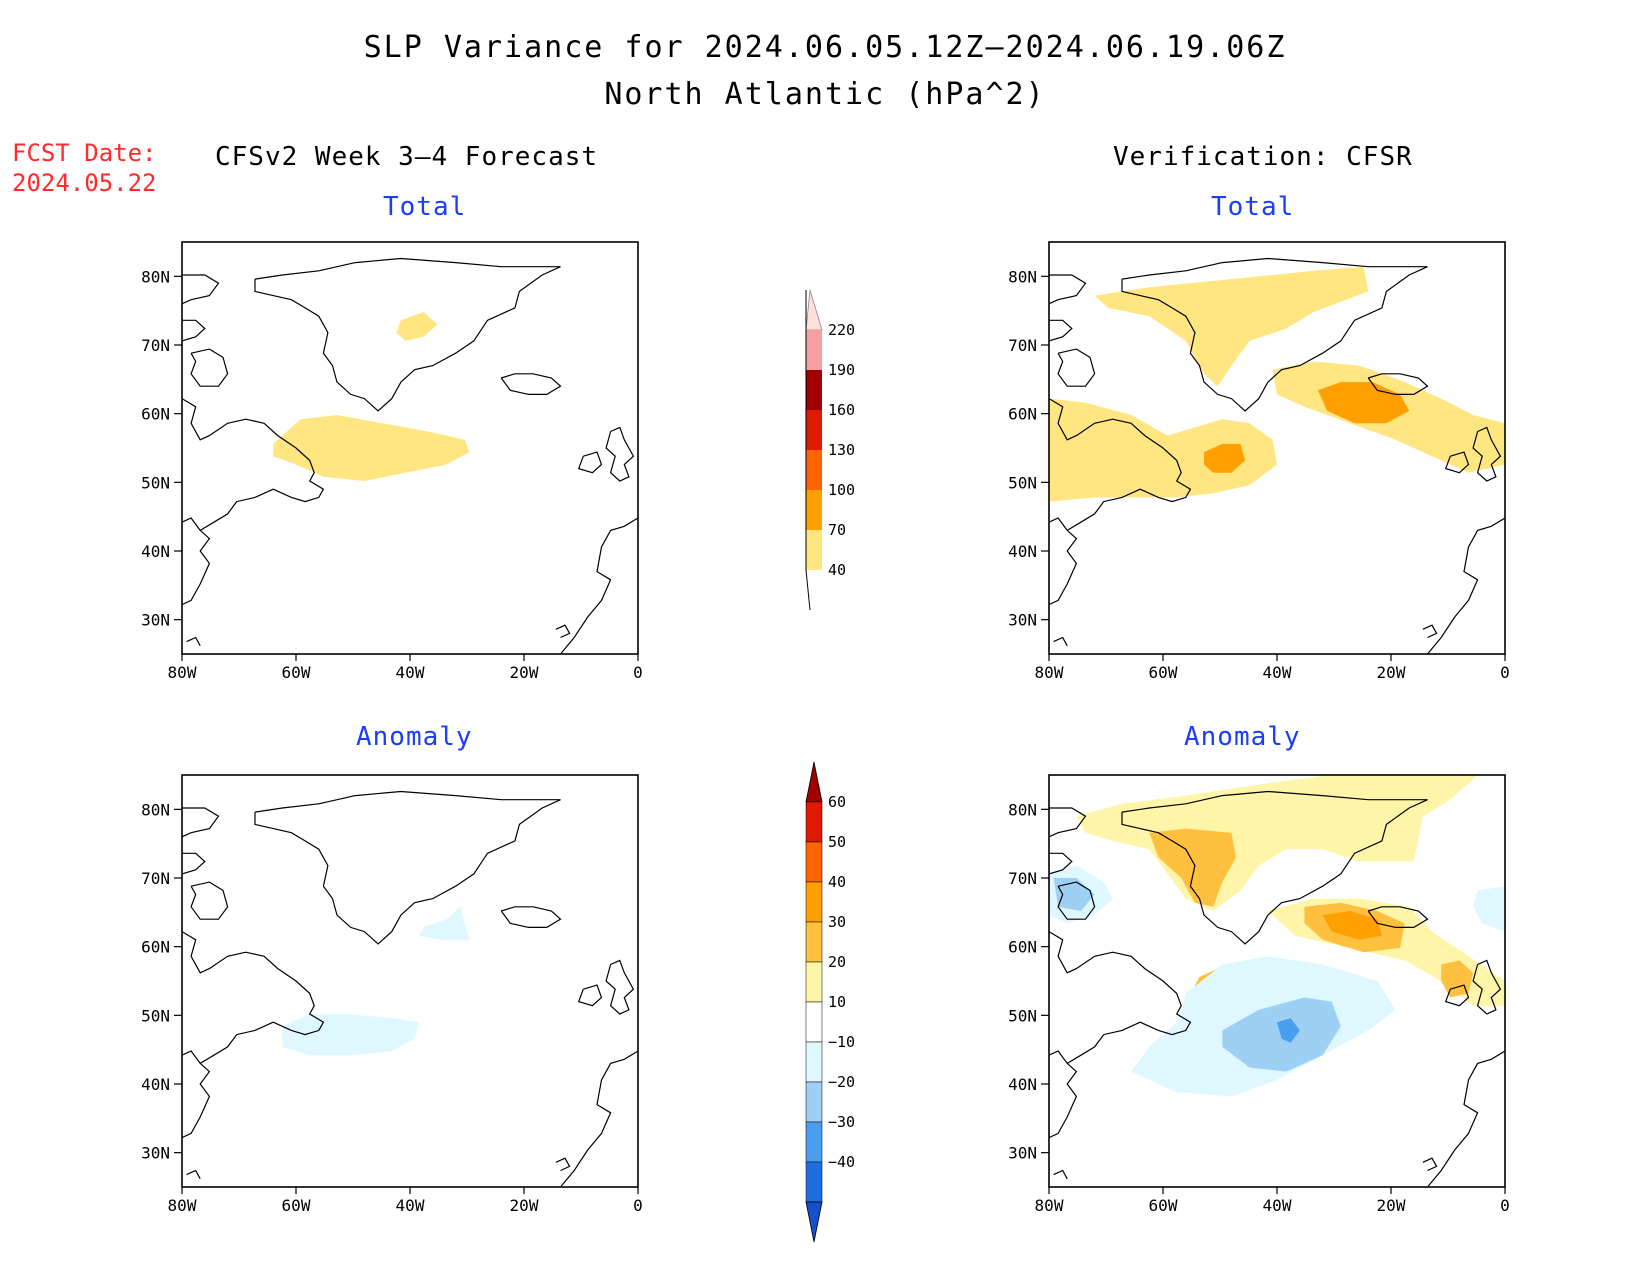 The image size is (1650, 1275). Describe the element at coordinates (1253, 207) in the screenshot. I see `panel-title-verification-total: Total` at that location.